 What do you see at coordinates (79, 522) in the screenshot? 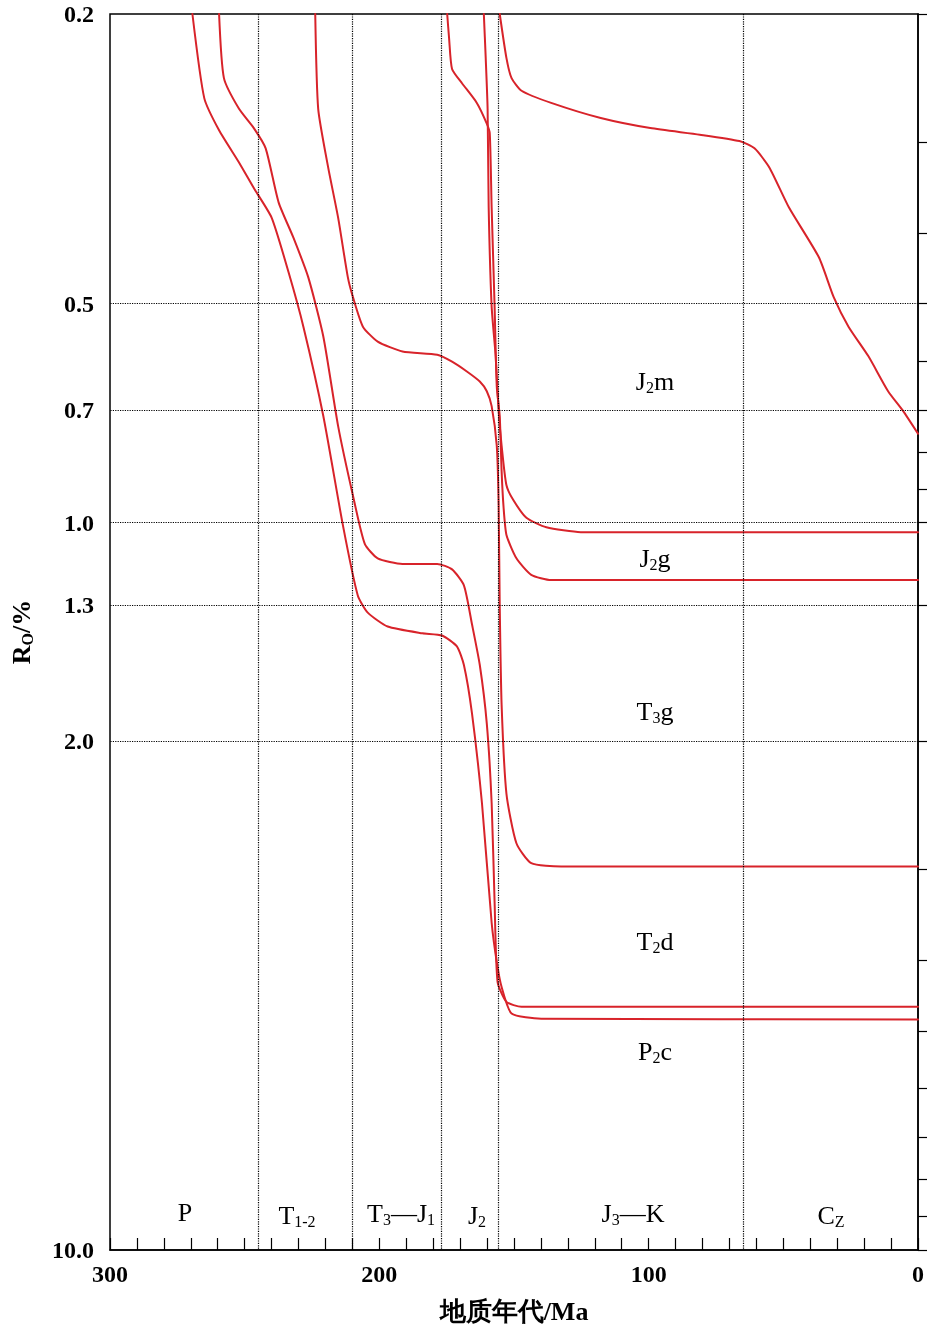
I see `y-tick-label: 1.0` at bounding box center [79, 522].